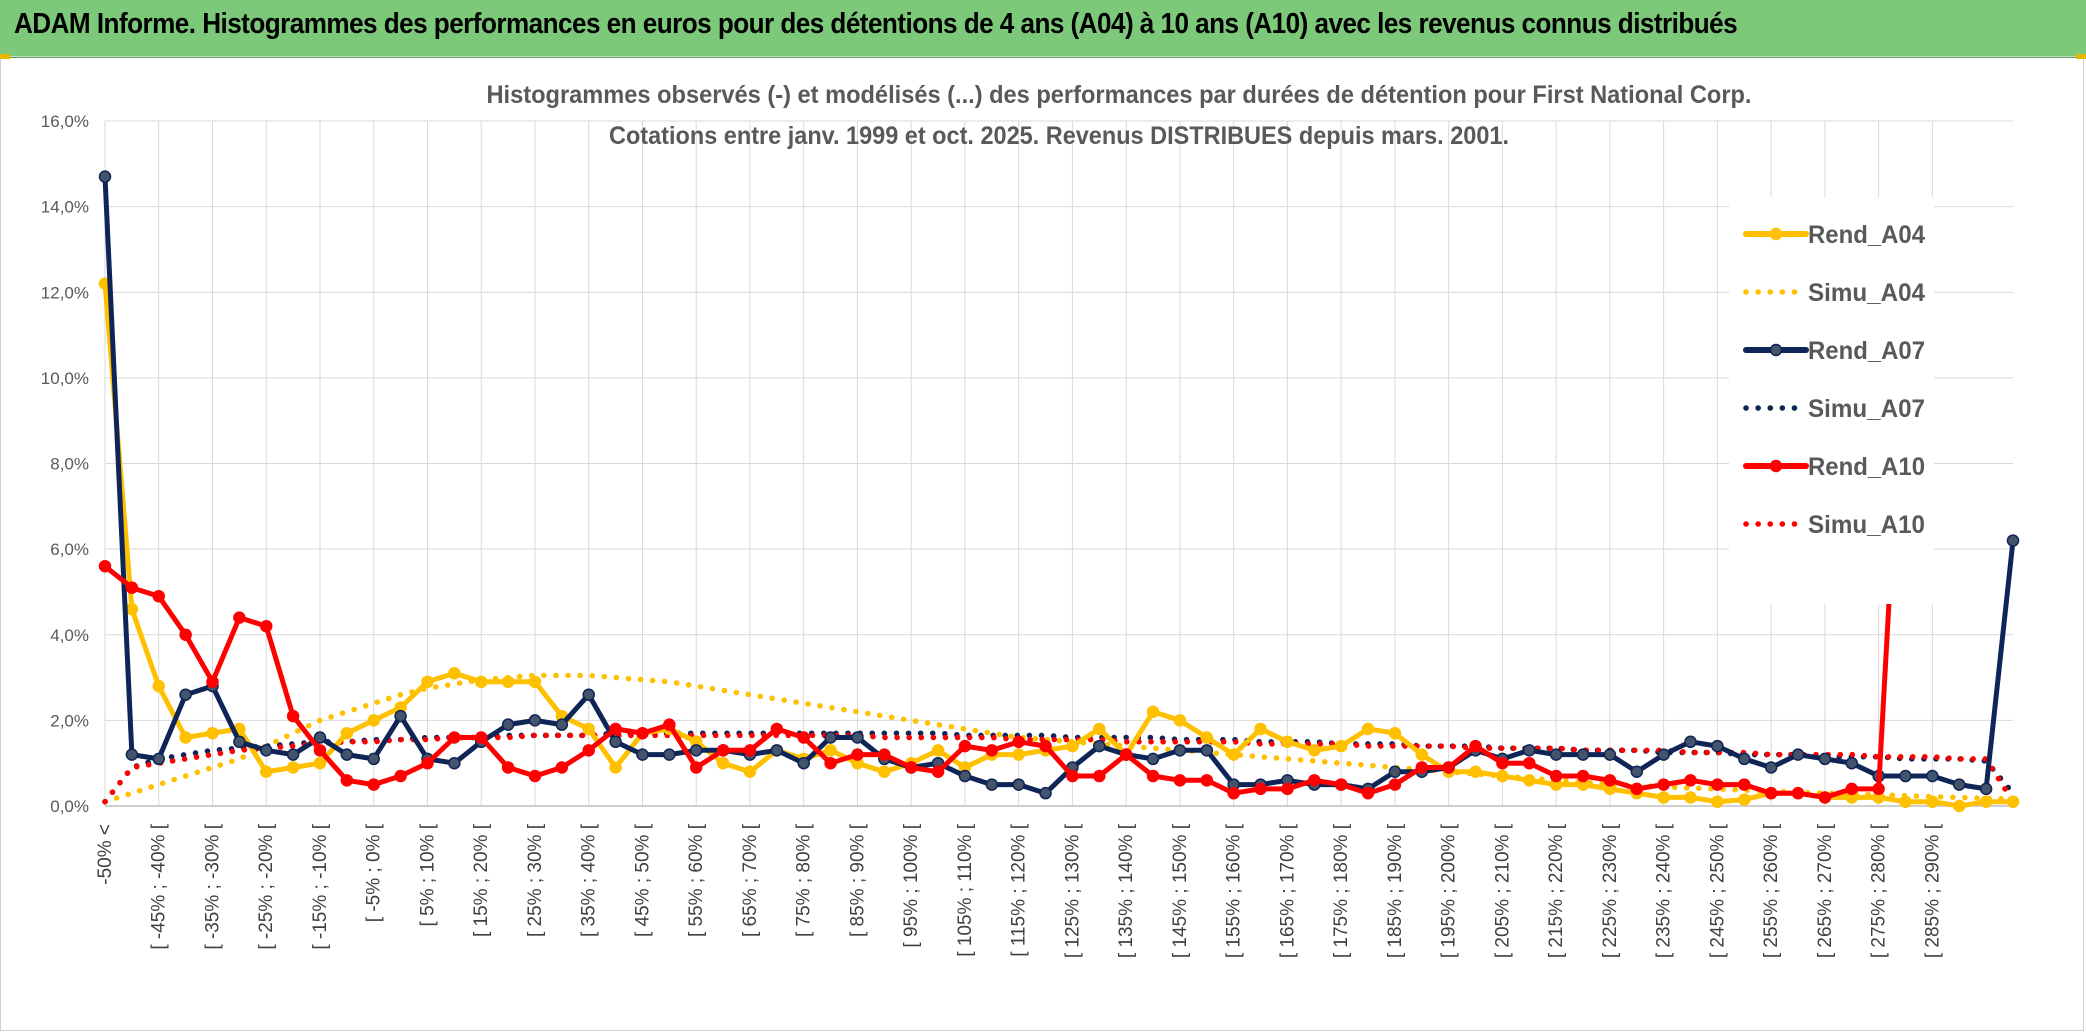 Image resolution: width=2086 pixels, height=1033 pixels. What do you see at coordinates (750, 880) in the screenshot?
I see `x-tick-label: [ 65% ; 70% [` at bounding box center [750, 880].